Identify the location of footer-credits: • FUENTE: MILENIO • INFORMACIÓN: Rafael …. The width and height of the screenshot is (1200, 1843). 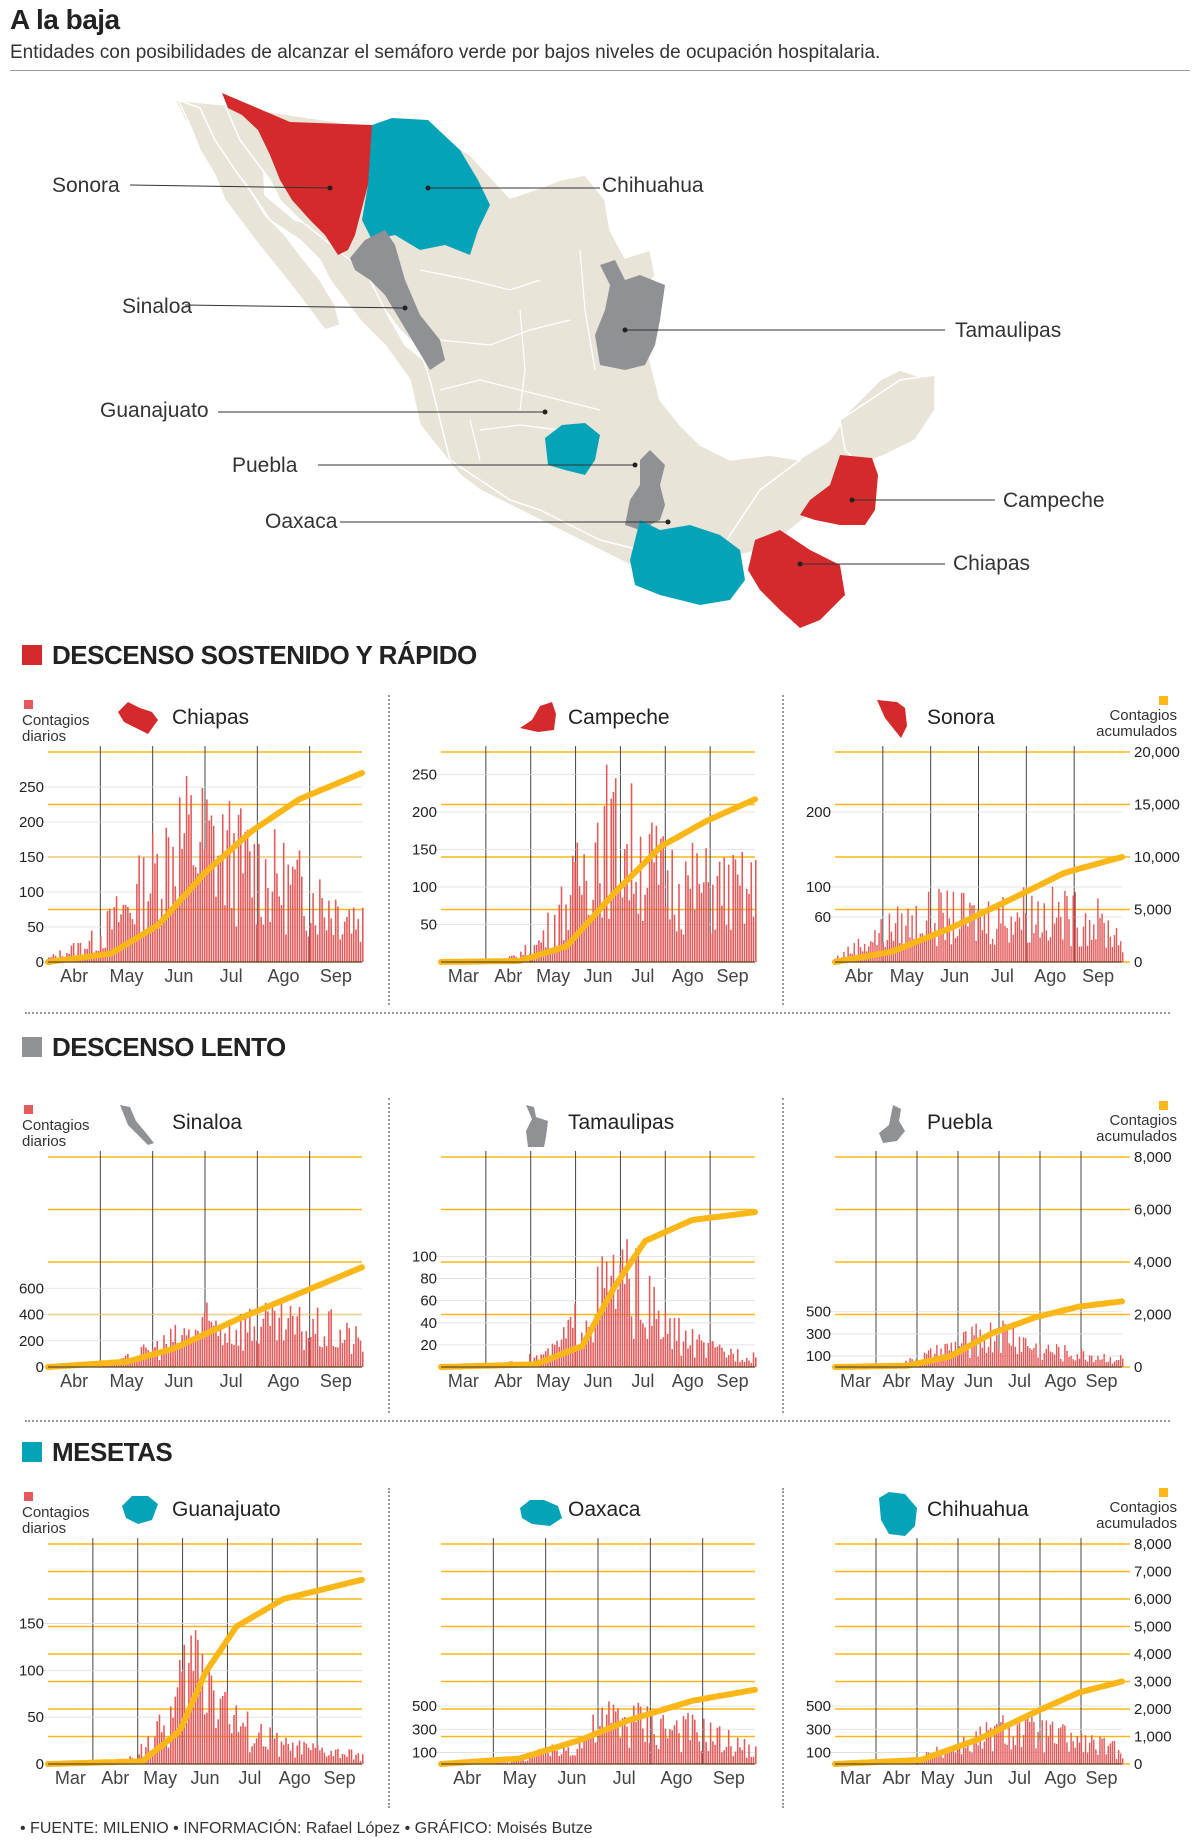
(306, 1828).